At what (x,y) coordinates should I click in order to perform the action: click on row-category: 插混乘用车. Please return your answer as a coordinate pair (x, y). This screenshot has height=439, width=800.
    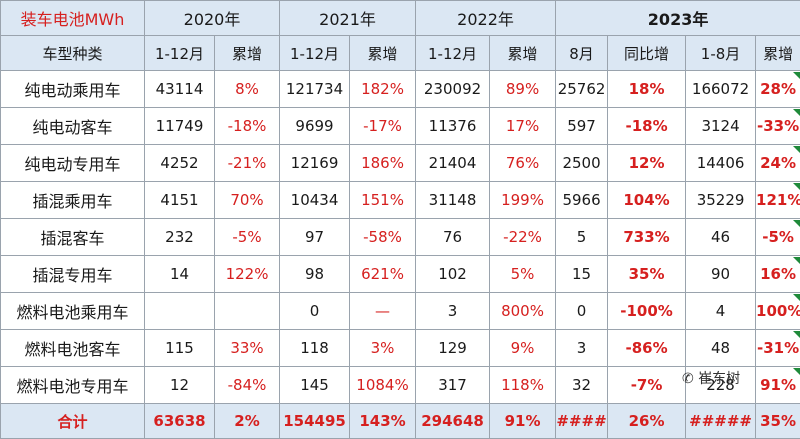
    Looking at the image, I should click on (73, 200).